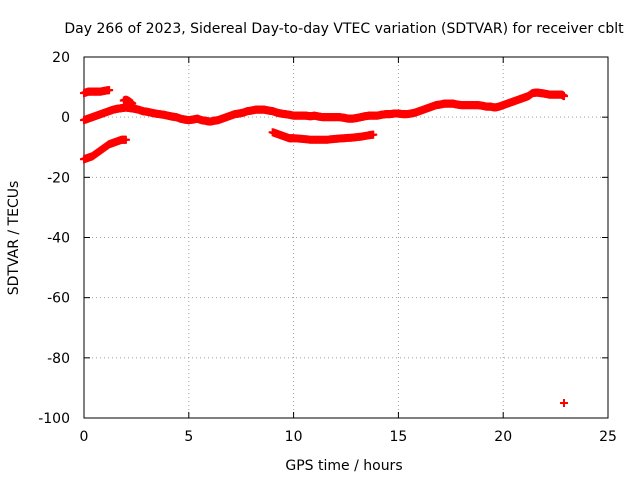  I want to click on data-point, so click(563, 402).